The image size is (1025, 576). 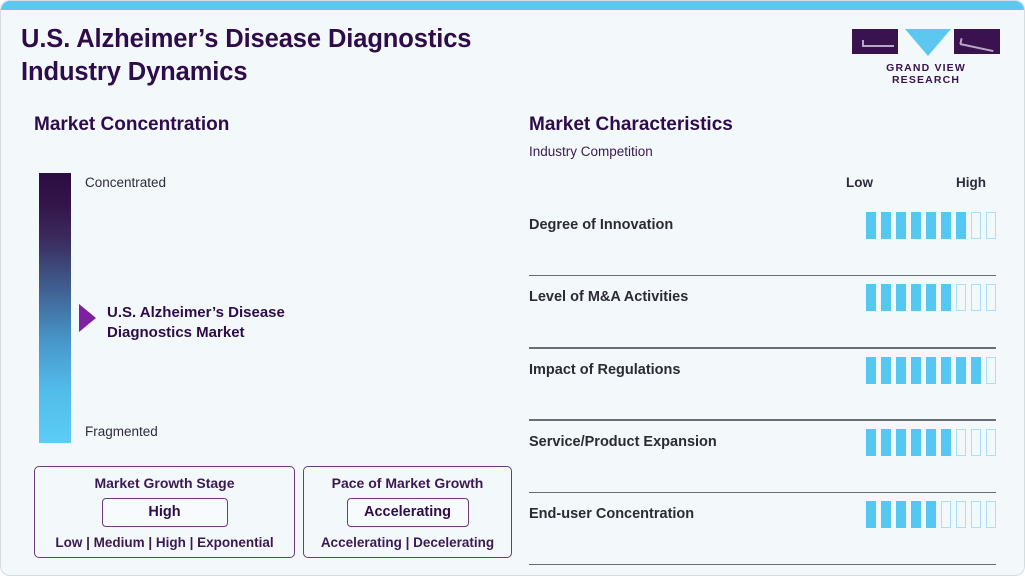 What do you see at coordinates (601, 225) in the screenshot?
I see `characteristic-label: Degree of Innovation` at bounding box center [601, 225].